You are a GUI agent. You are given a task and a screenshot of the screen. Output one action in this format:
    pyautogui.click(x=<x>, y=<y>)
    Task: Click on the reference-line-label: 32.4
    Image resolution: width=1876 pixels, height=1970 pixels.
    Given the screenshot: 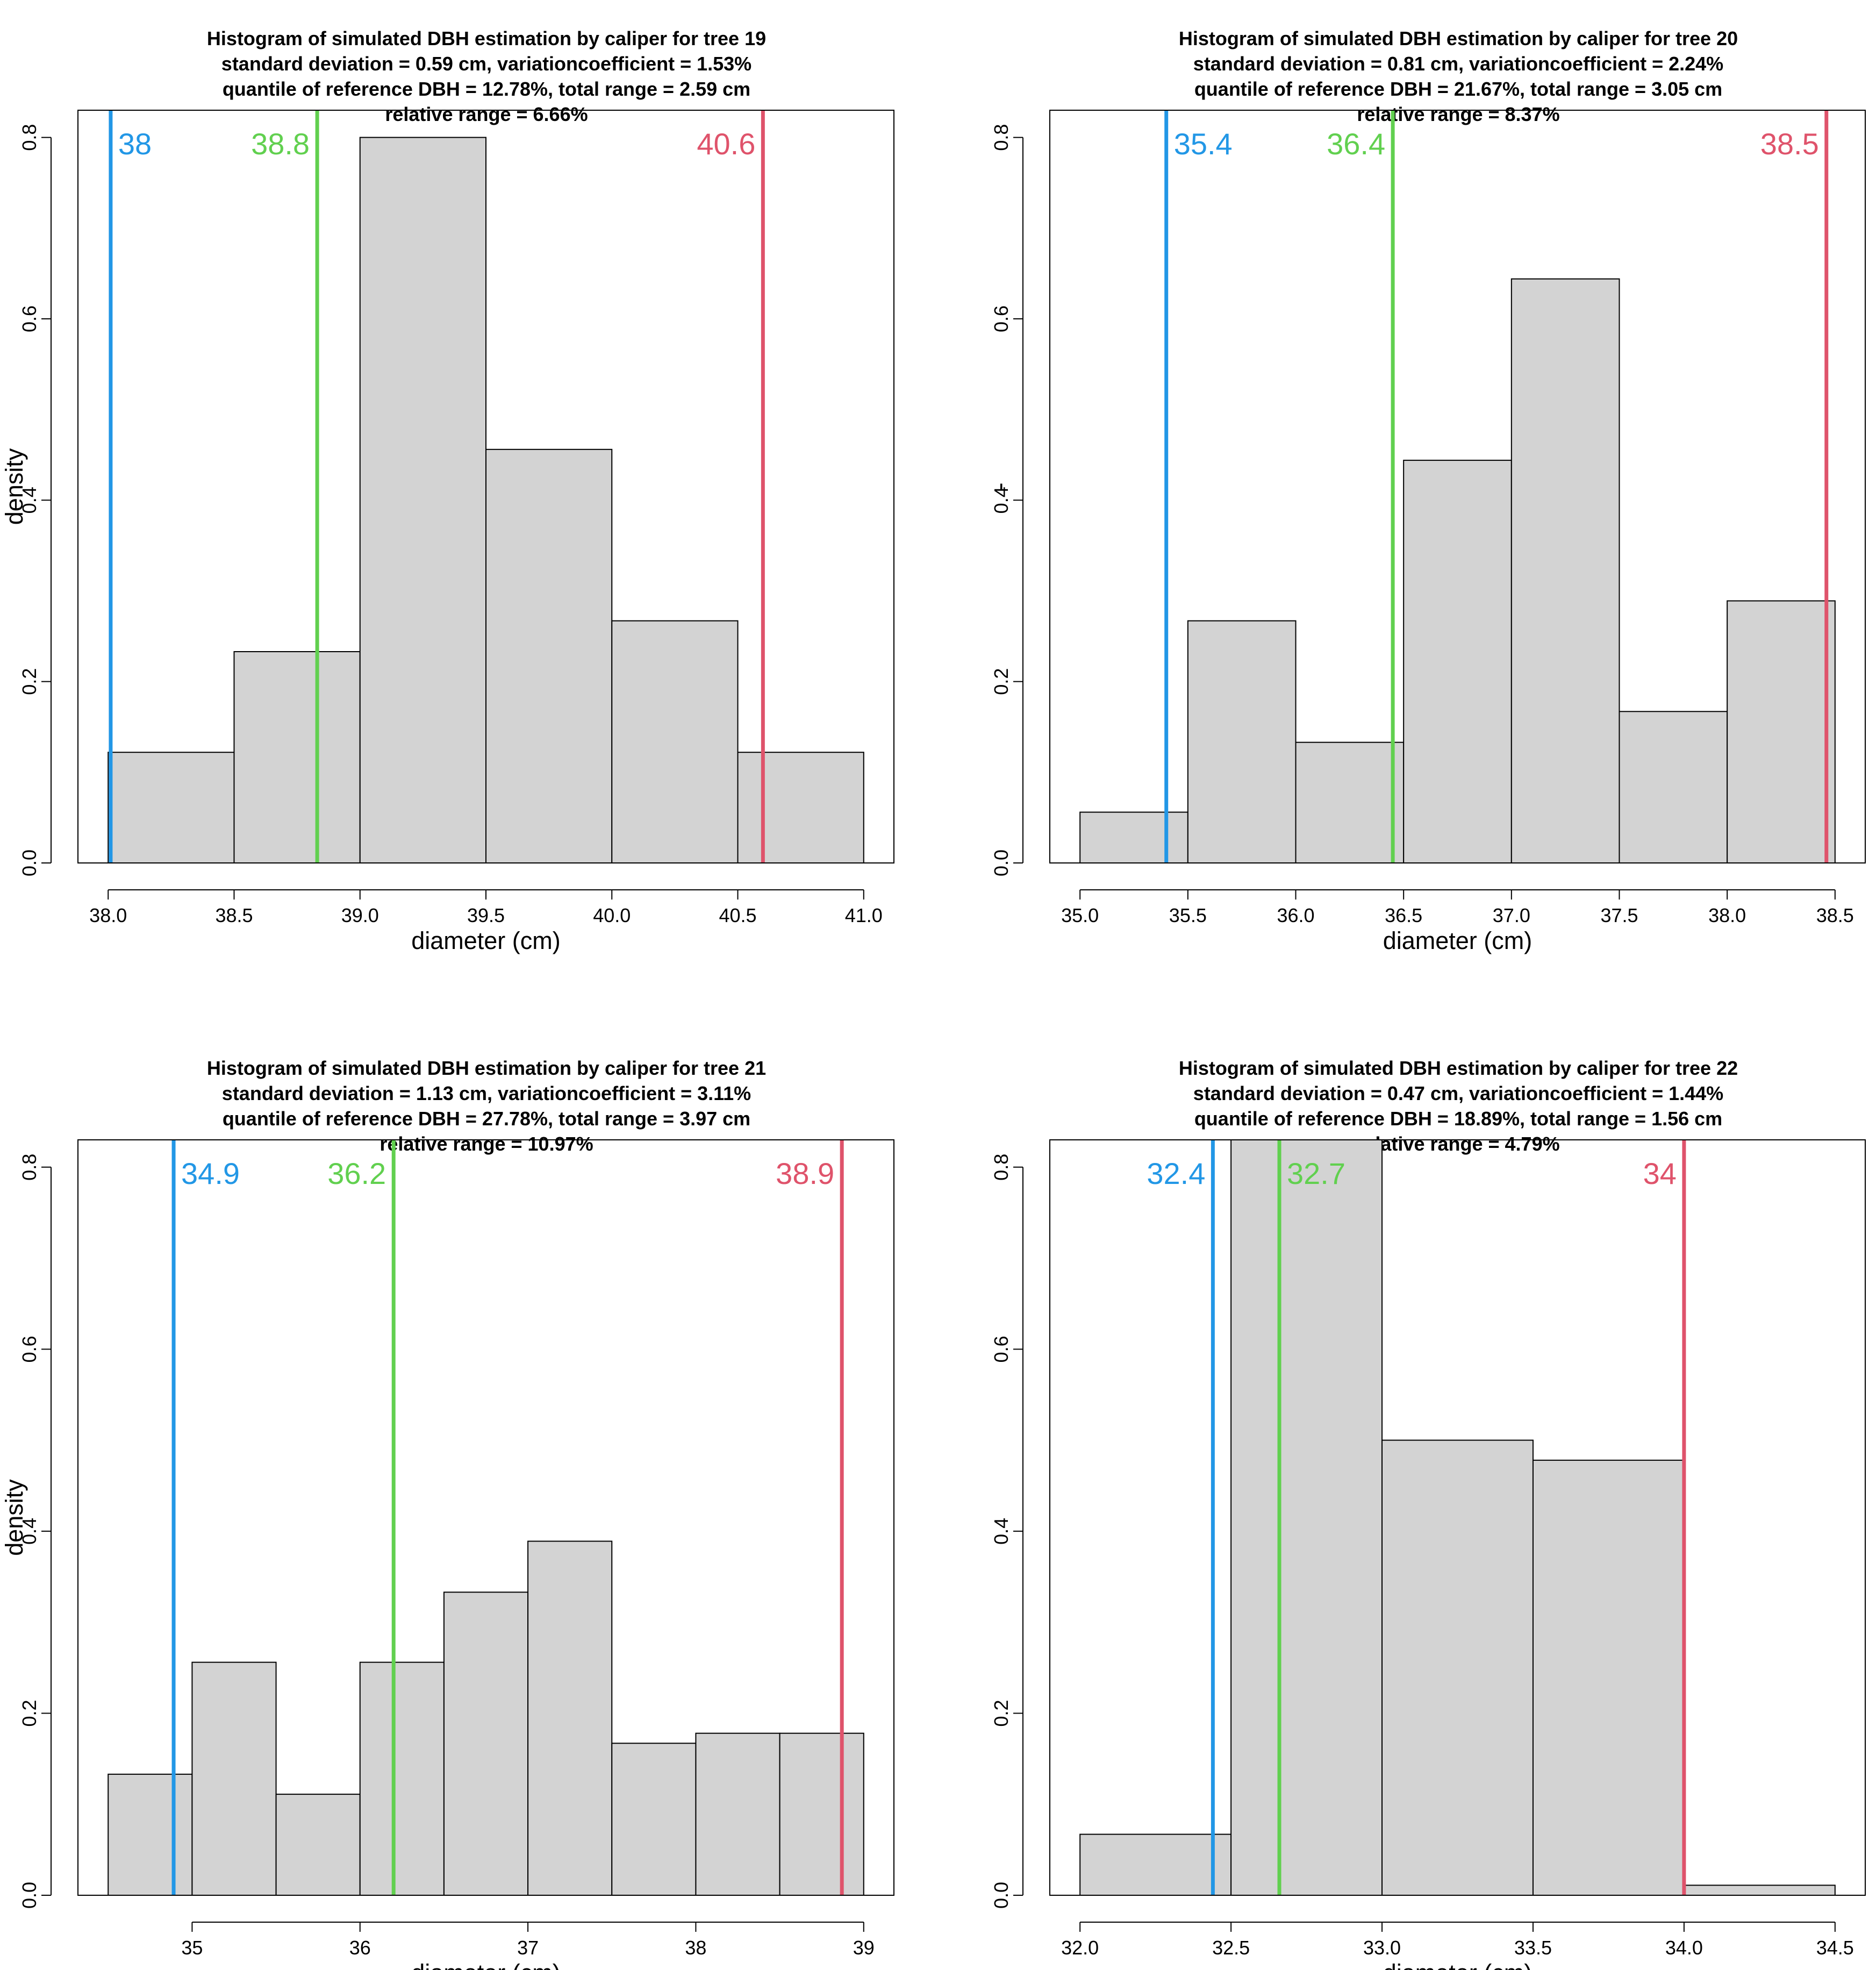 What is the action you would take?
    pyautogui.click(x=1176, y=1173)
    